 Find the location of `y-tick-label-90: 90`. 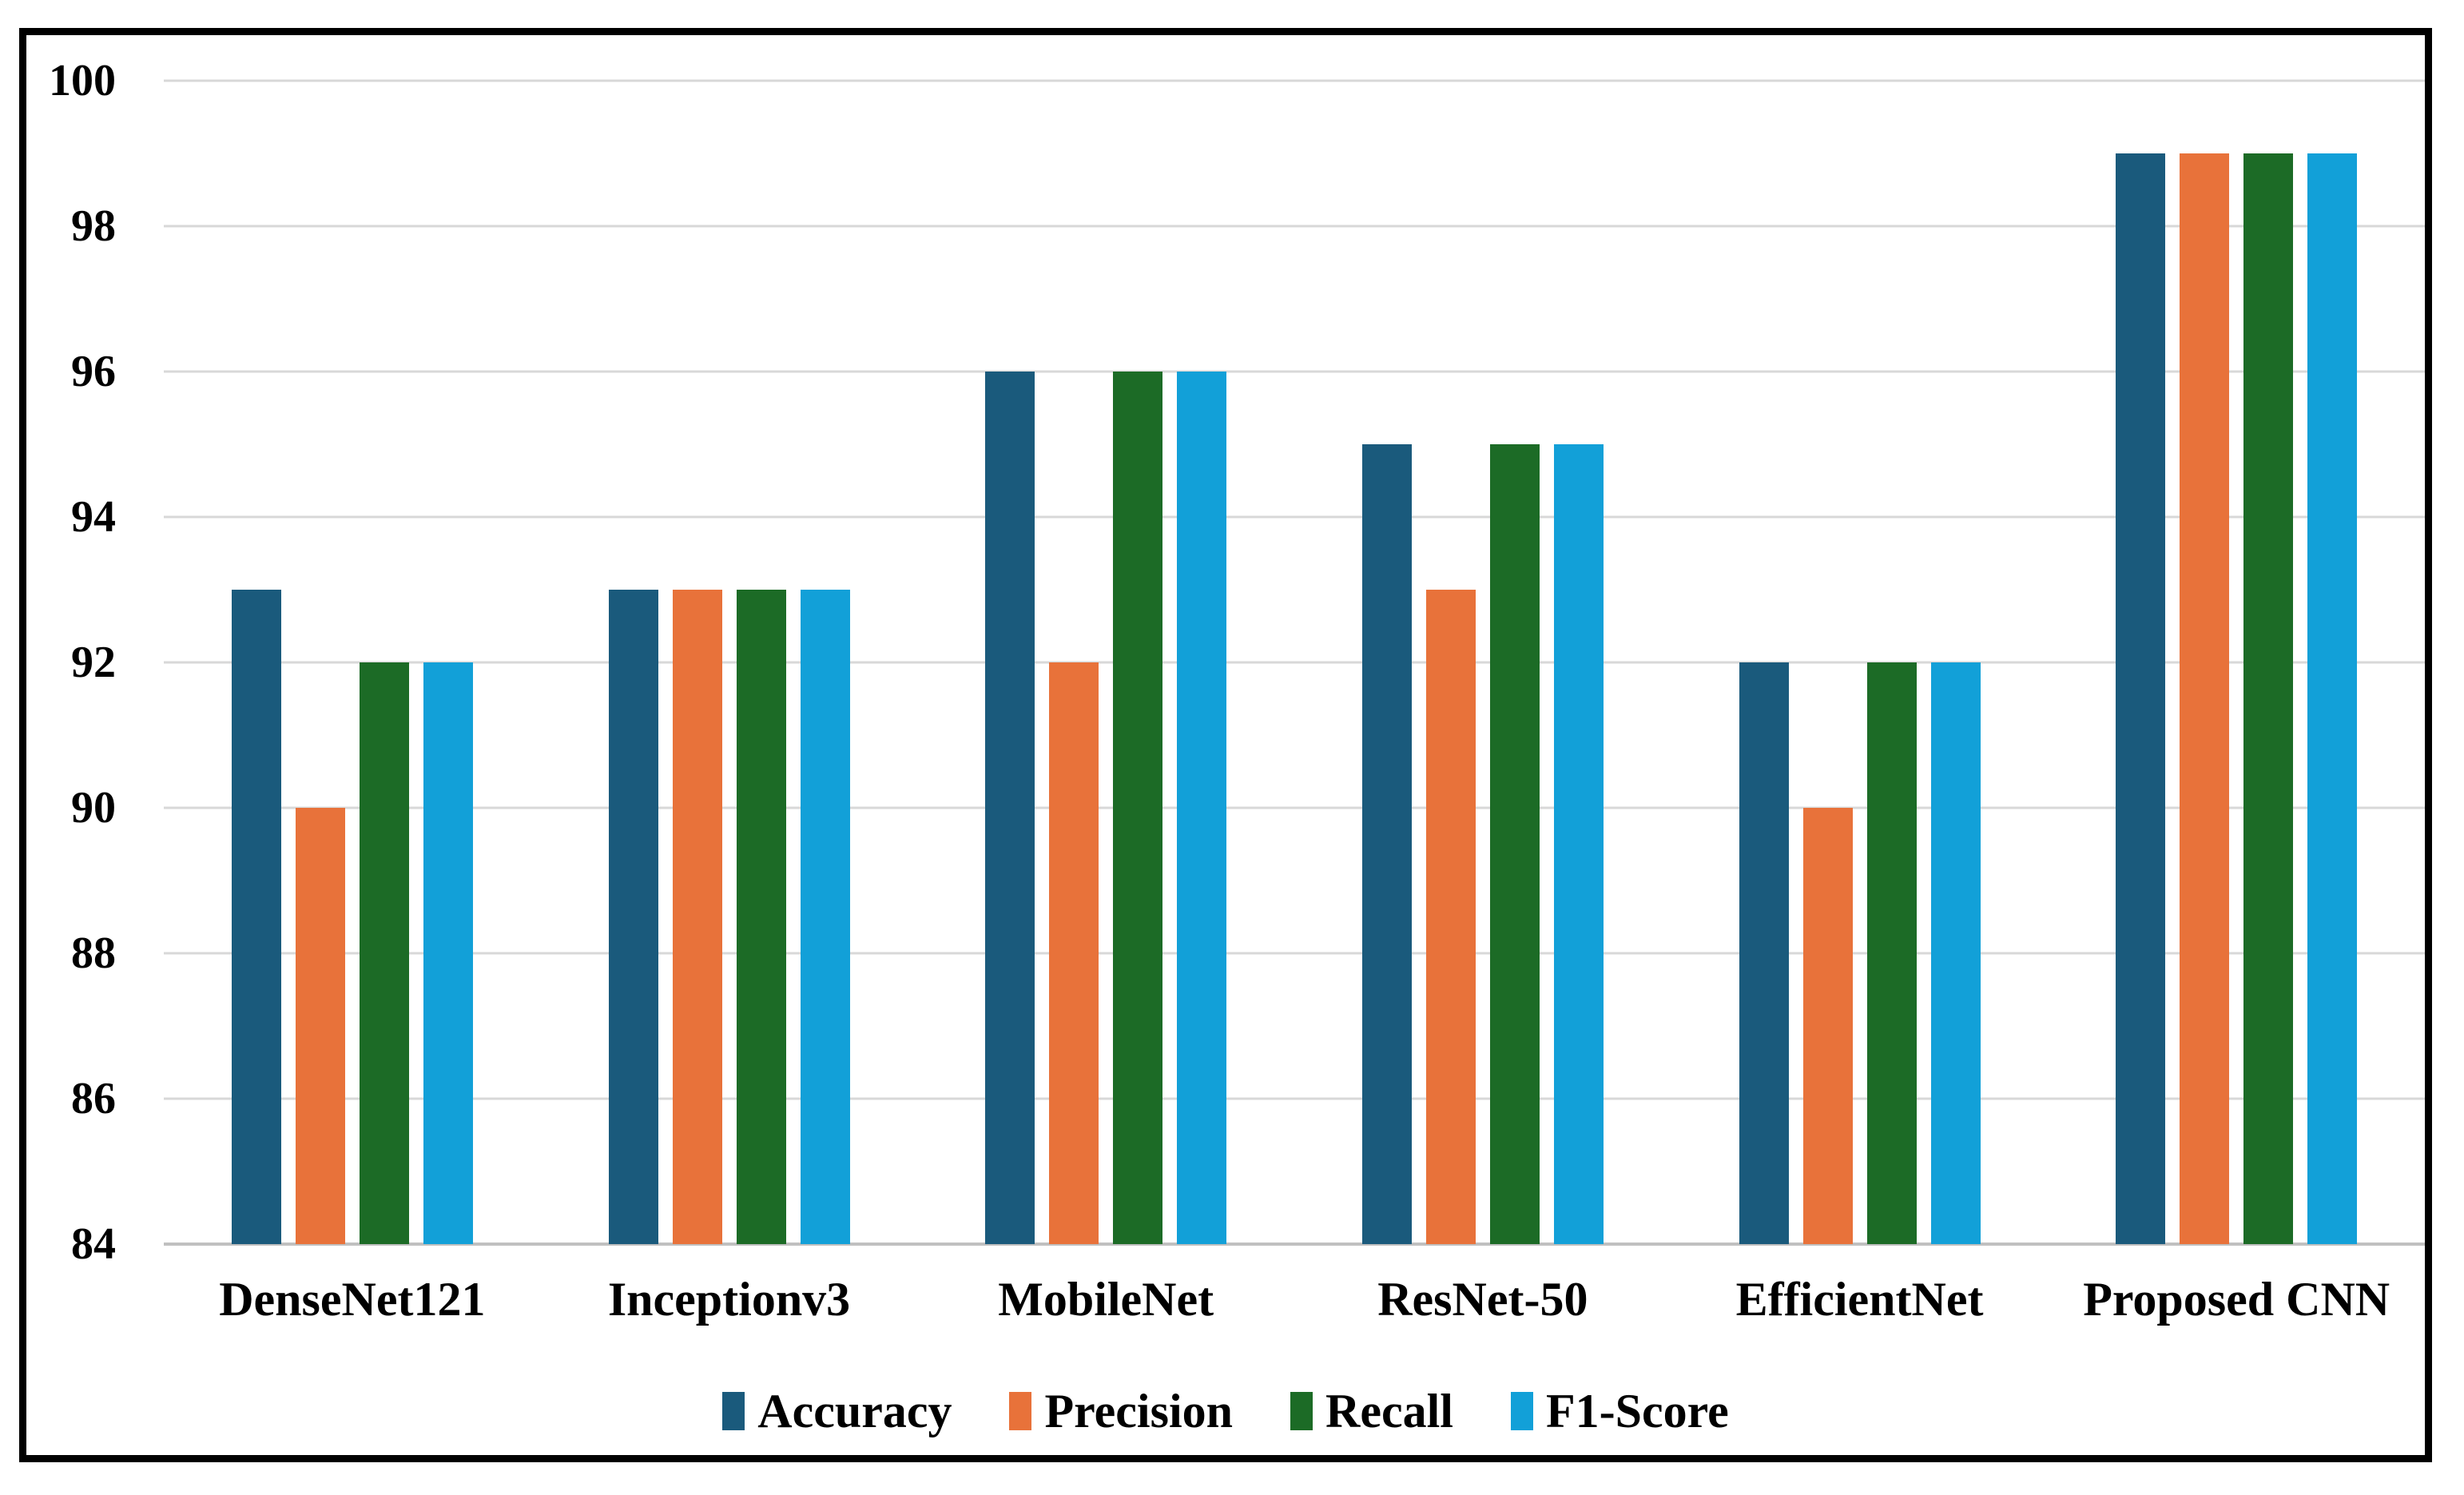

y-tick-label-90: 90 is located at coordinates (94, 808).